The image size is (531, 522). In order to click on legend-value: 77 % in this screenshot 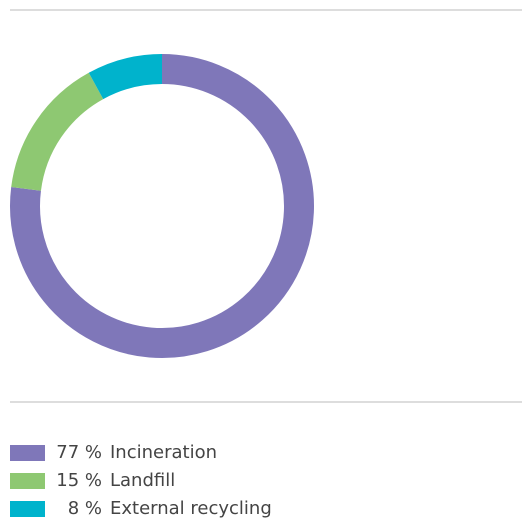, I will do `click(79, 452)`.